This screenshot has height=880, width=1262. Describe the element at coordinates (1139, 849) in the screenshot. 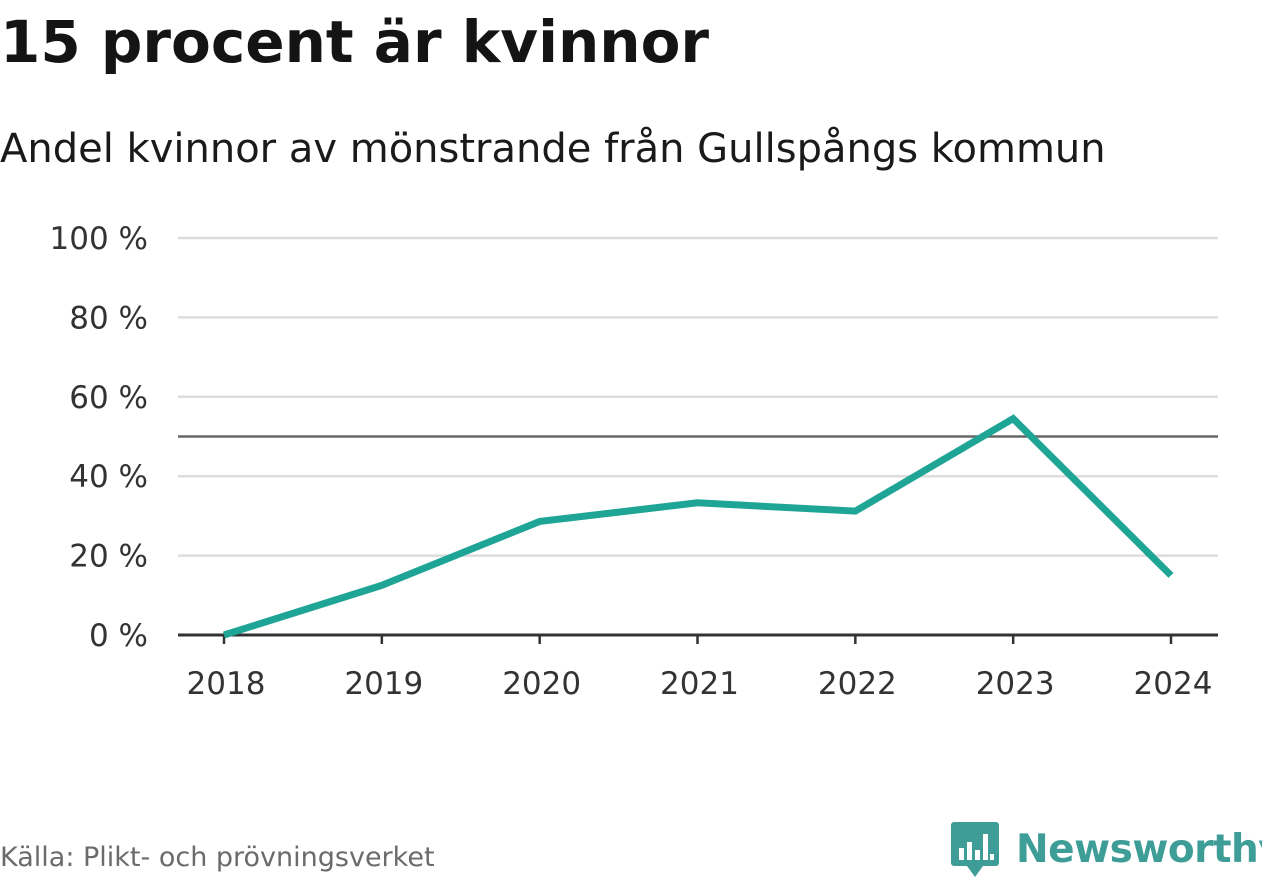

I see `brand-name: Newsworthy` at that location.